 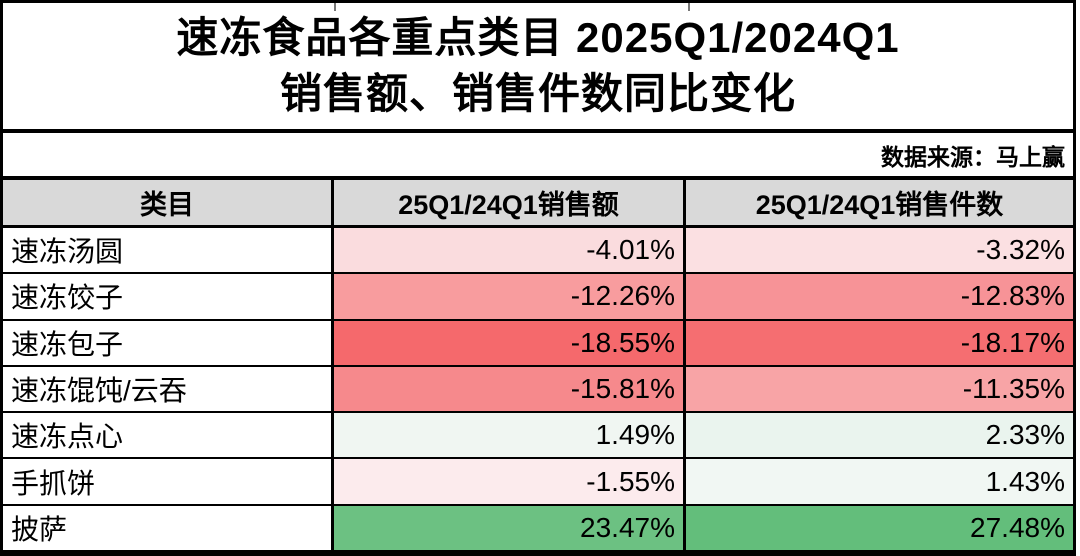 I want to click on category-cell: 手抓饼, so click(x=167, y=481).